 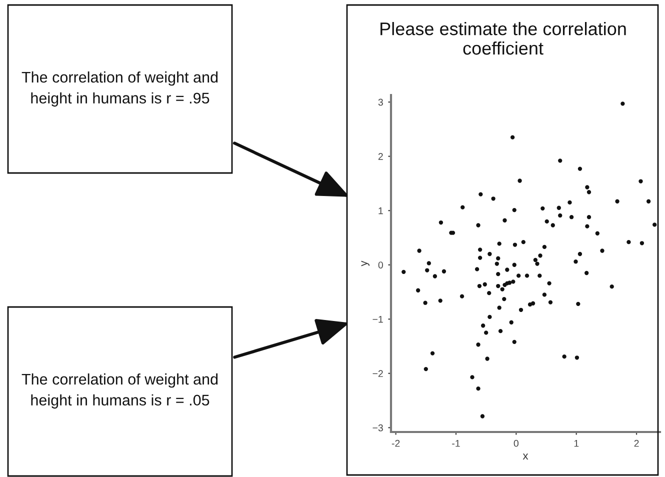 What do you see at coordinates (516, 443) in the screenshot?
I see `x-tick-label: 0` at bounding box center [516, 443].